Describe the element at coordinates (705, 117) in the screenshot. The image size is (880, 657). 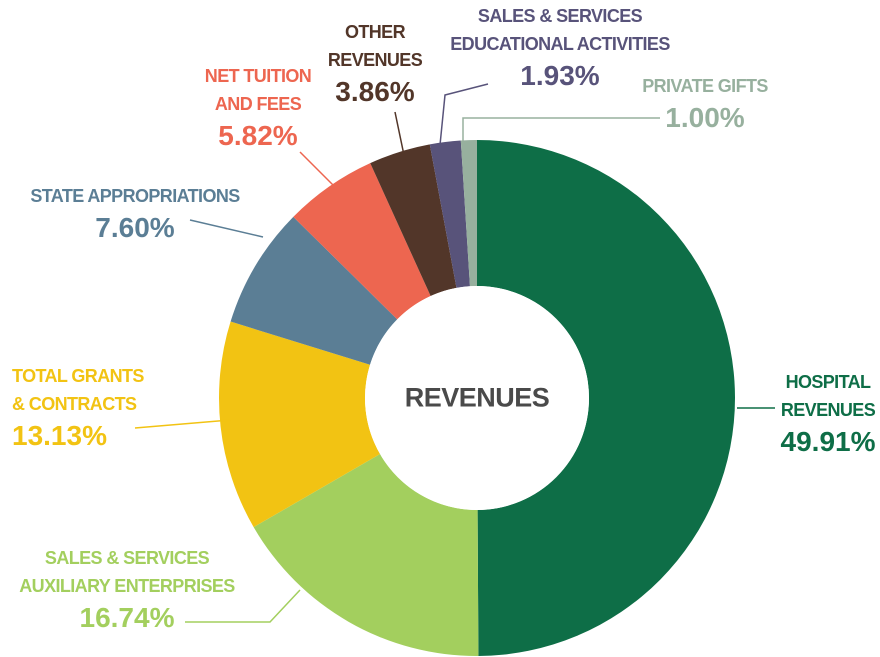
I see `value-label: 1.00%` at that location.